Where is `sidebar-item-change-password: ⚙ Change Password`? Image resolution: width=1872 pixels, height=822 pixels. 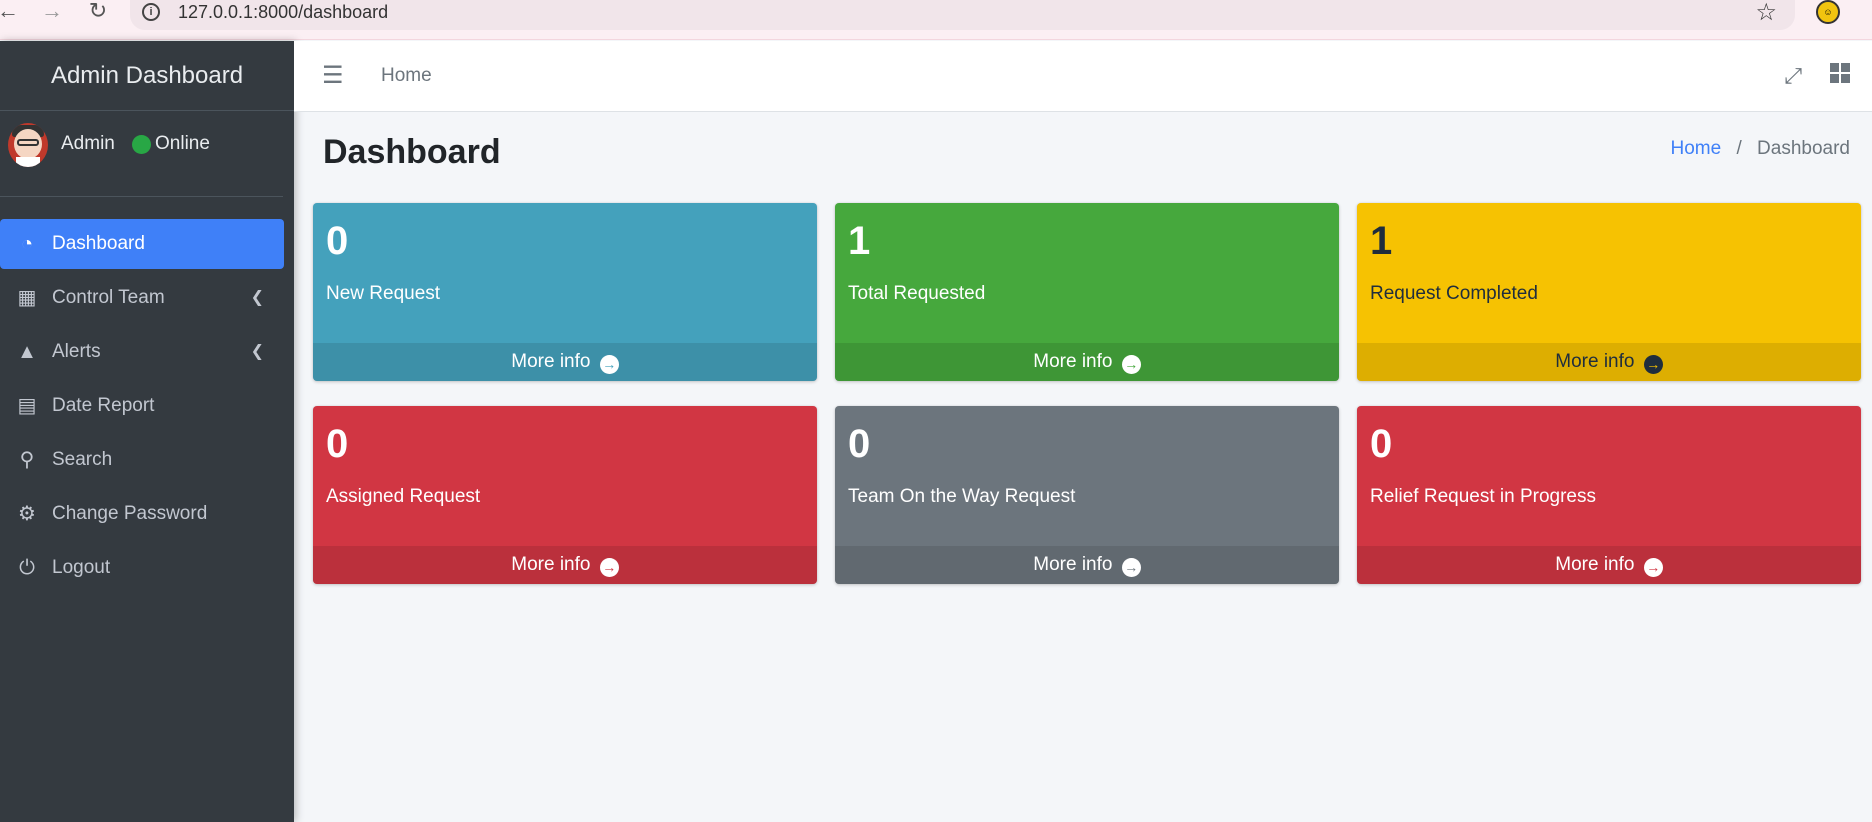
sidebar-item-change-password: ⚙ Change Password is located at coordinates (142, 514).